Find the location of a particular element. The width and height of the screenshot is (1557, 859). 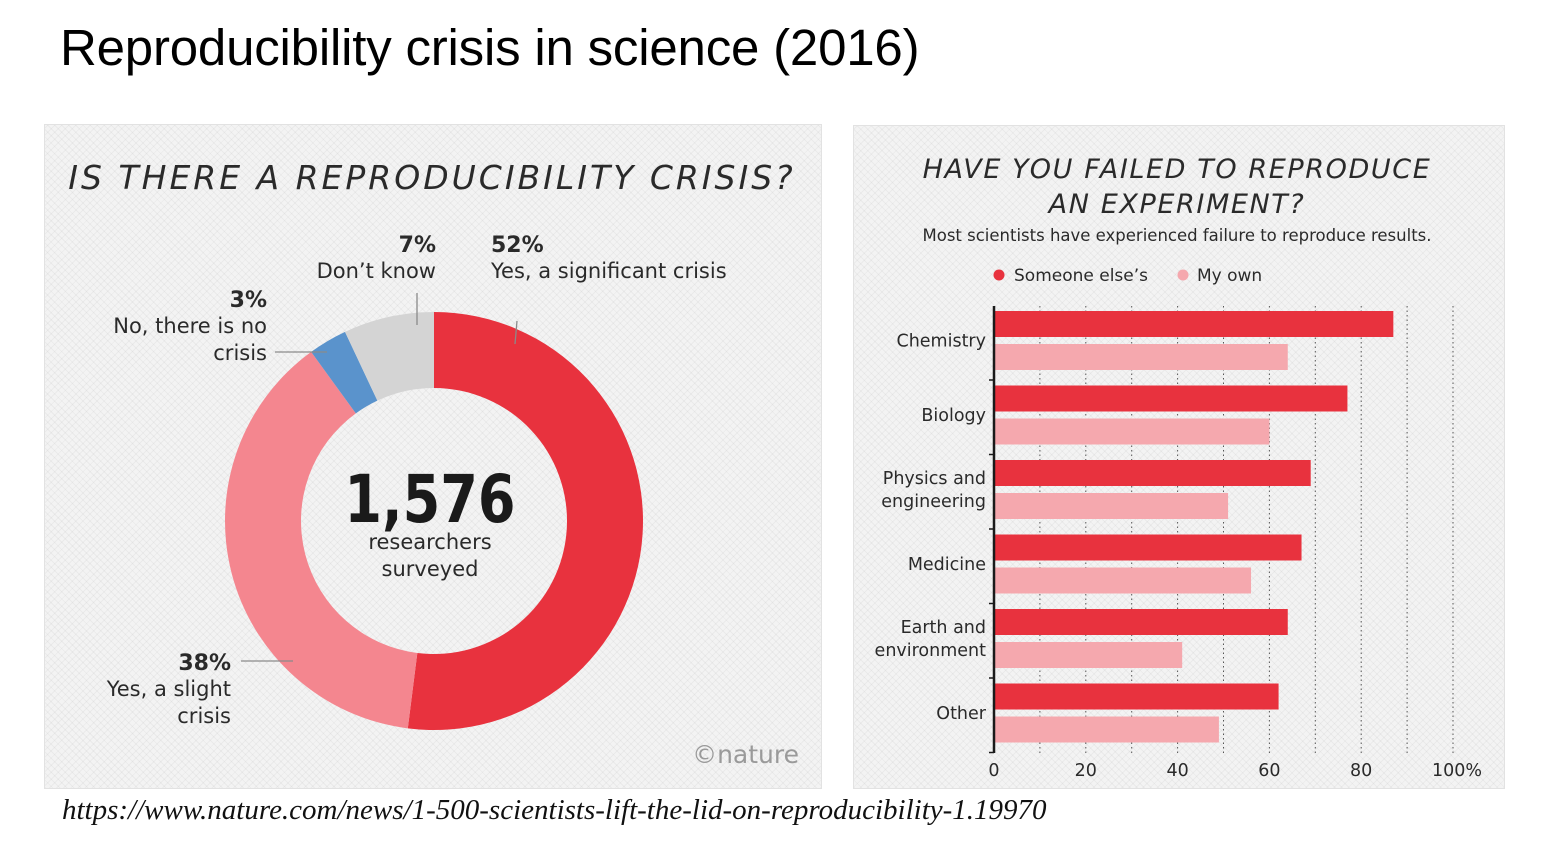

slice-pct-label-2: 3% is located at coordinates (248, 300).